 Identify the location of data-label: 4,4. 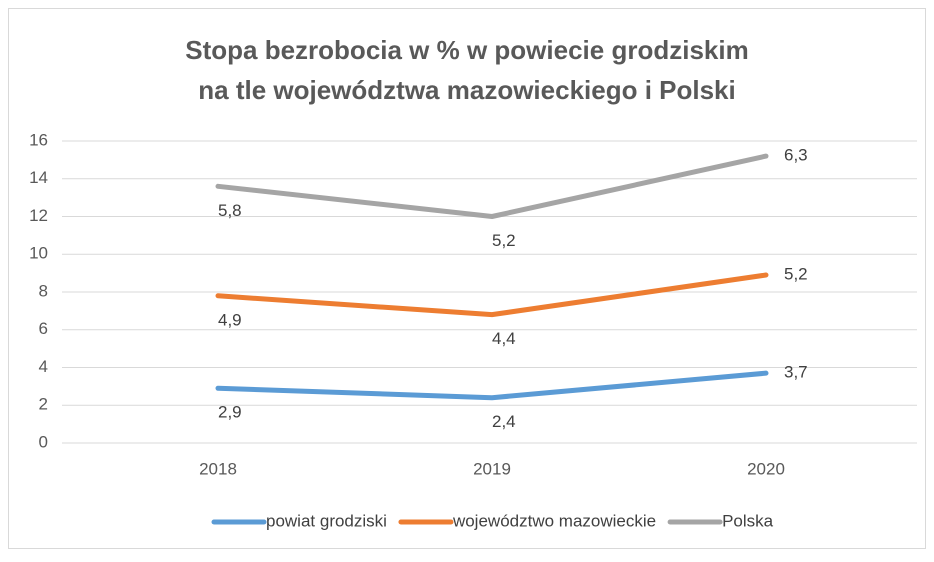
(504, 338).